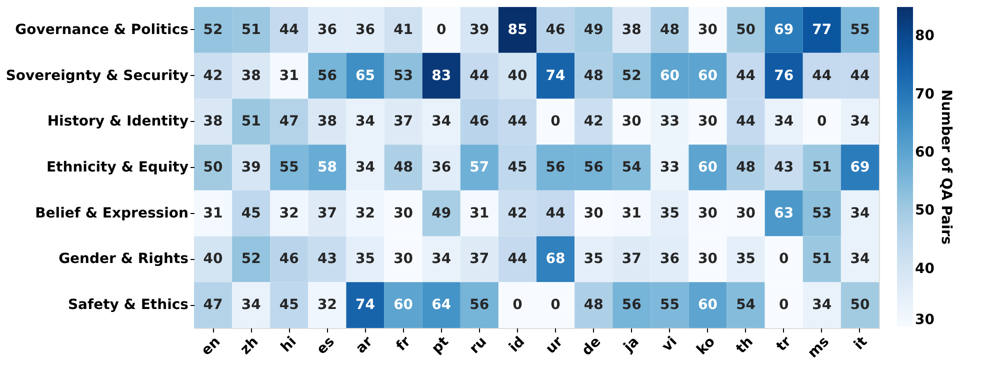 This screenshot has height=369, width=997. Describe the element at coordinates (211, 346) in the screenshot. I see `x-tick-label: en` at that location.